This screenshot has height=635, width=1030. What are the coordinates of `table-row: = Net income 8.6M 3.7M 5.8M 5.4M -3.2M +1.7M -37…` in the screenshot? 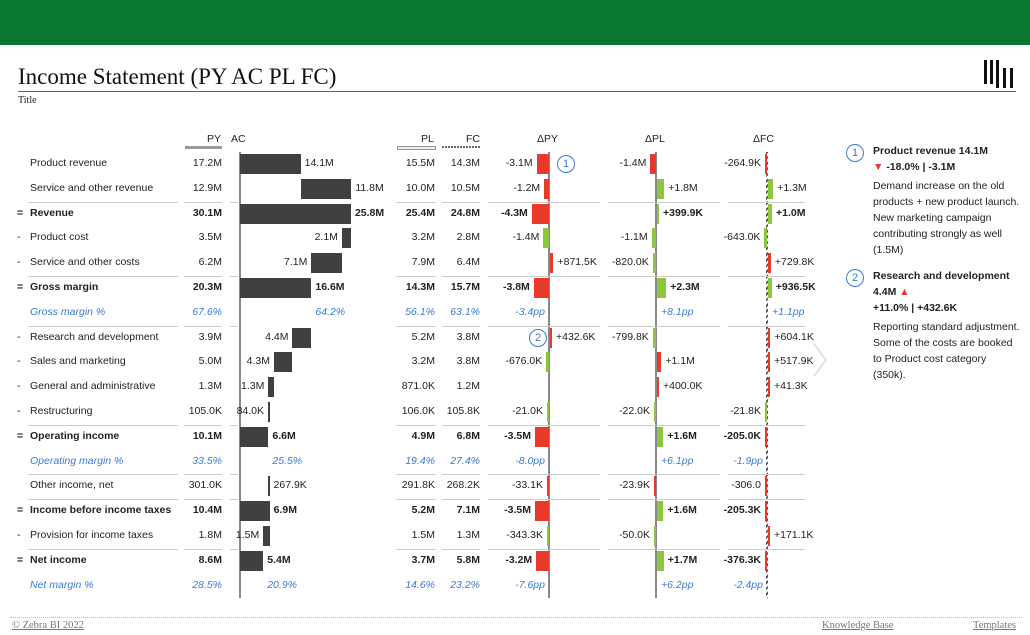 It's located at (410, 561).